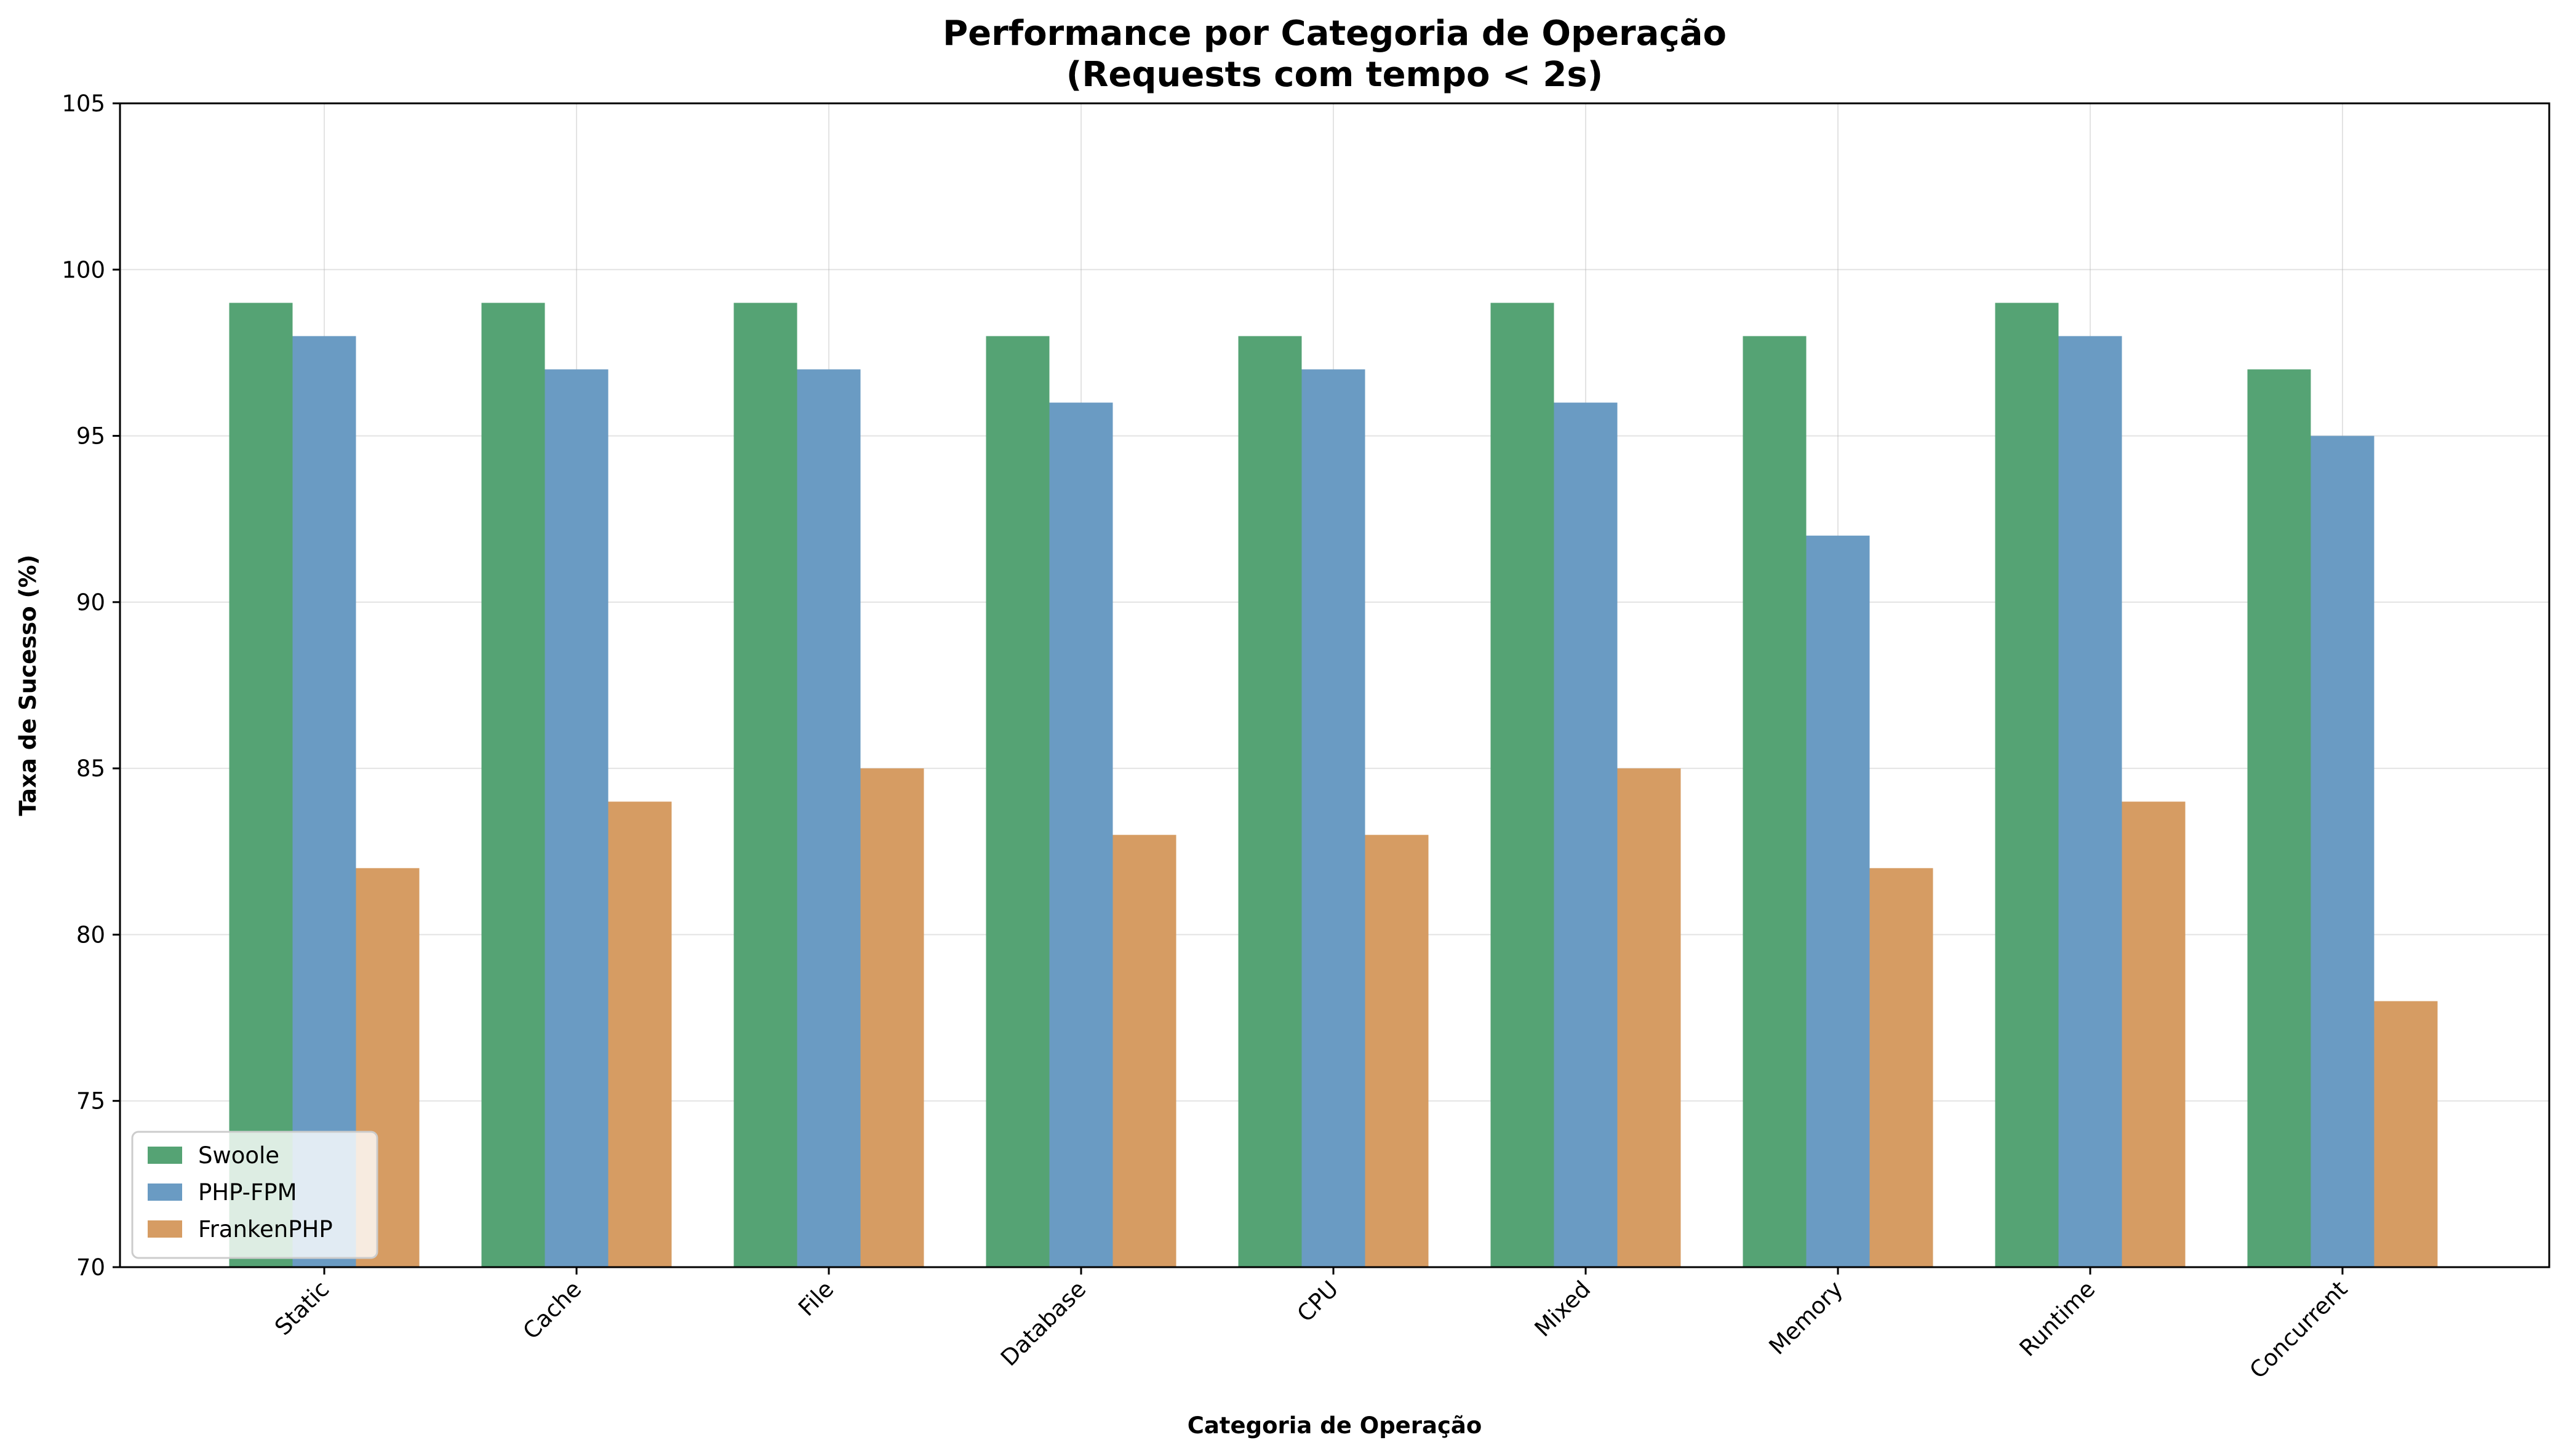 Image resolution: width=2564 pixels, height=1456 pixels. What do you see at coordinates (90, 602) in the screenshot?
I see `y-tick-label: 90` at bounding box center [90, 602].